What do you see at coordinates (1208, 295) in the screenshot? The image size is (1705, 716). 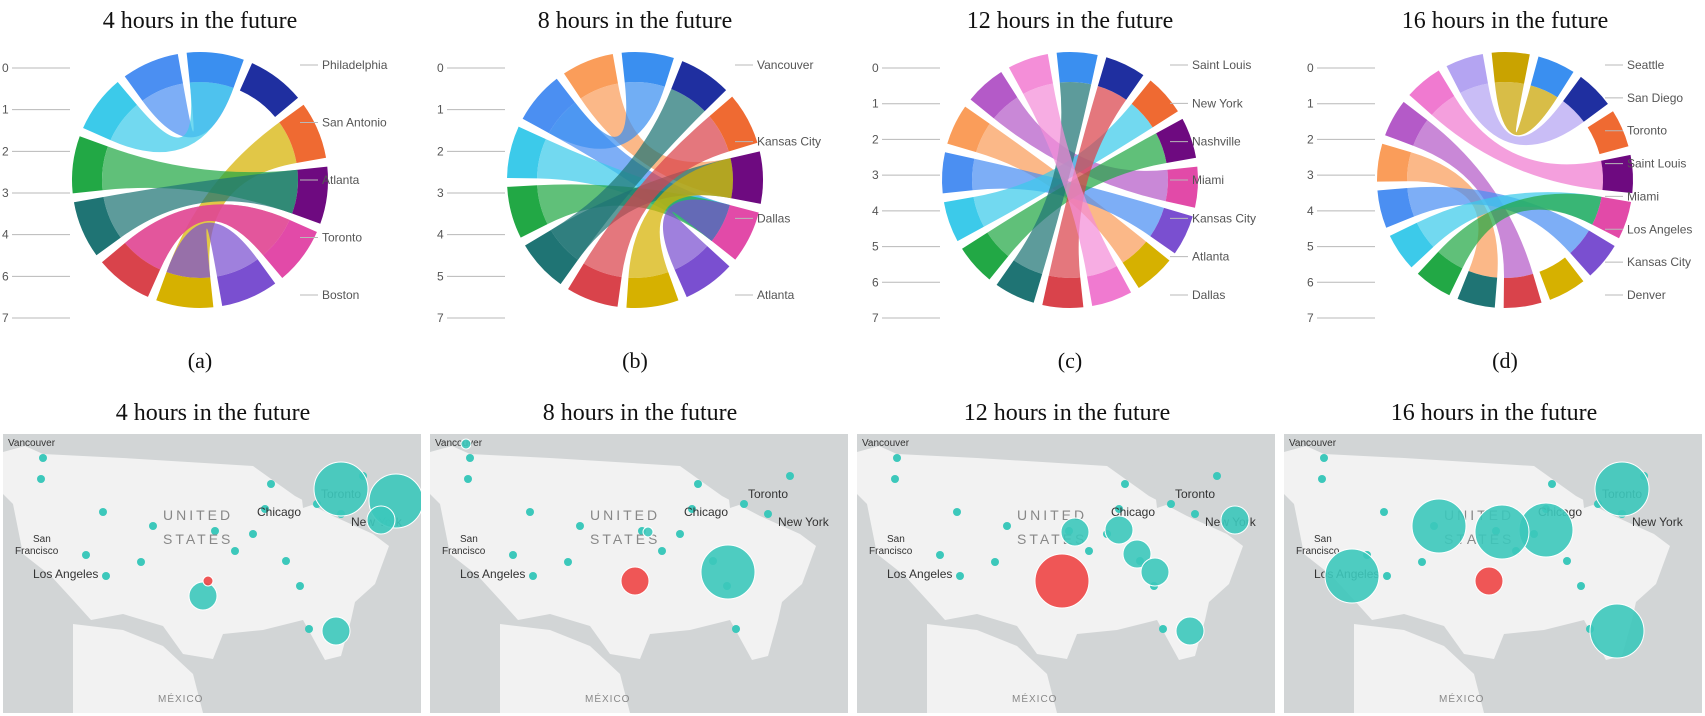 I see `right-label: Dallas` at bounding box center [1208, 295].